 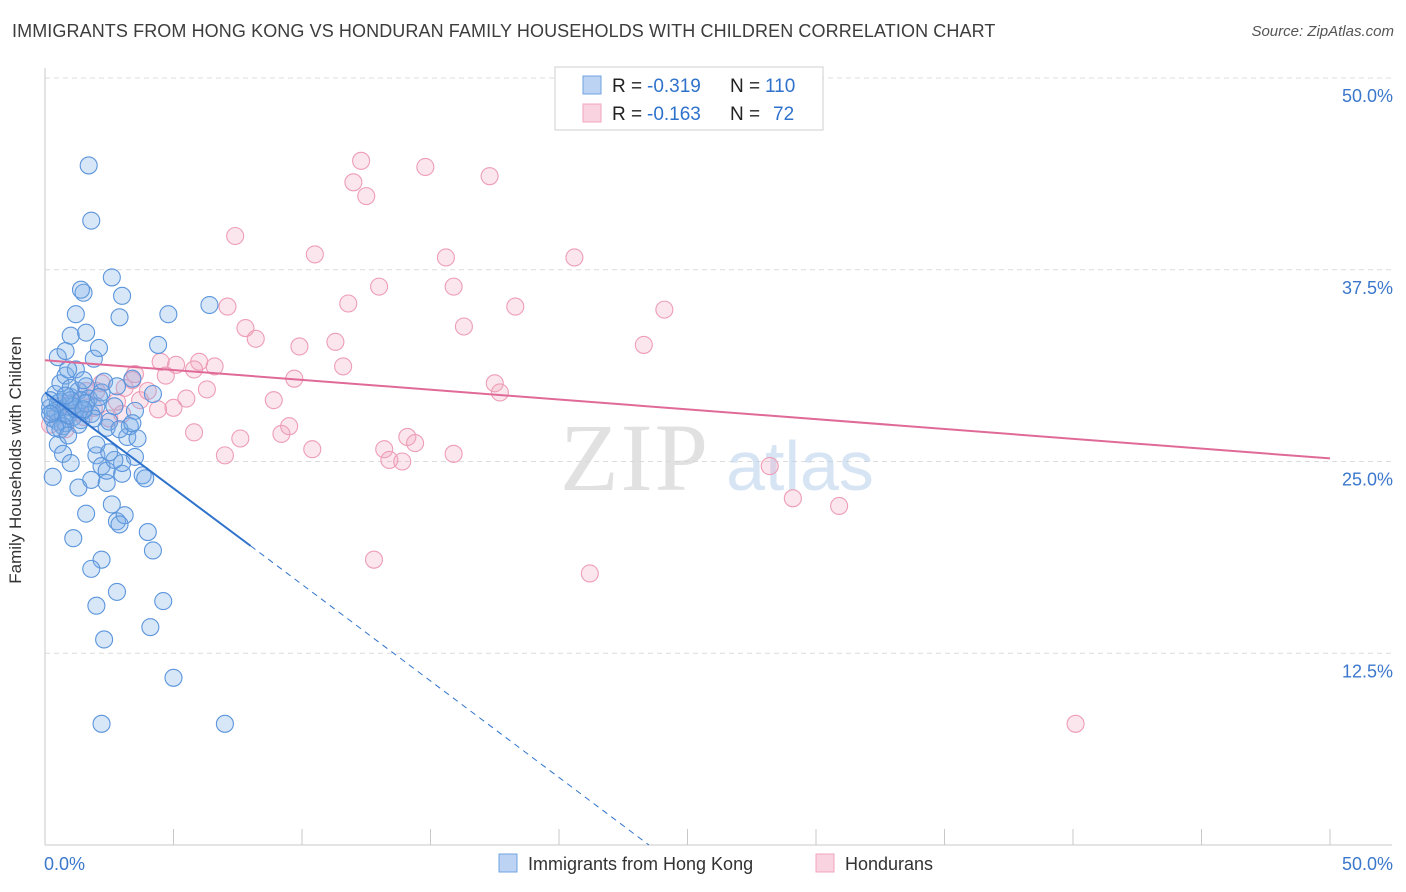 I want to click on stats-n-value-hongkong: 110, so click(x=780, y=86).